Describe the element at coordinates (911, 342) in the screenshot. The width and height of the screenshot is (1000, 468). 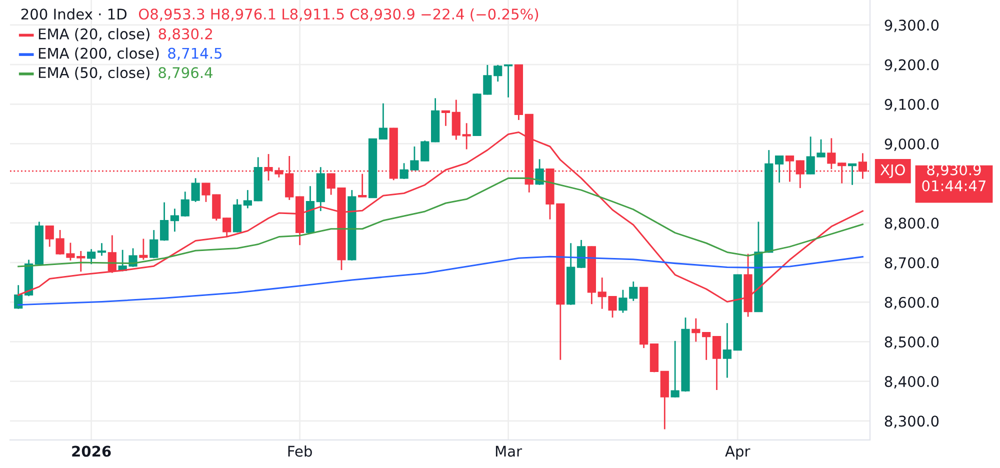
I see `y-tick-label: 8,500.0` at that location.